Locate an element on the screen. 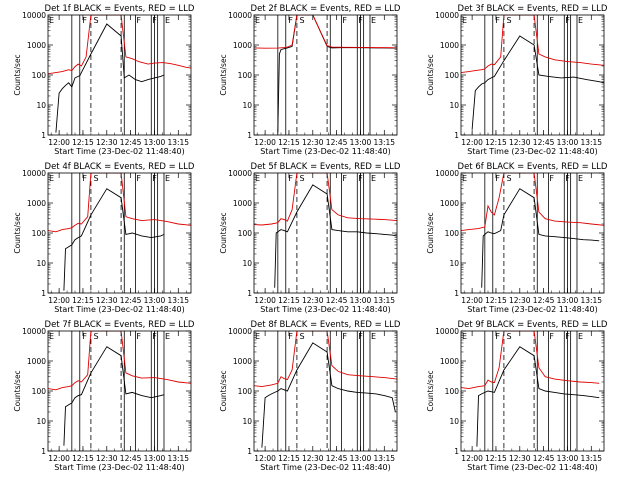 The height and width of the screenshot is (480, 640). chart-title: Det 7f BLACK = Events, RED = LLD is located at coordinates (120, 325).